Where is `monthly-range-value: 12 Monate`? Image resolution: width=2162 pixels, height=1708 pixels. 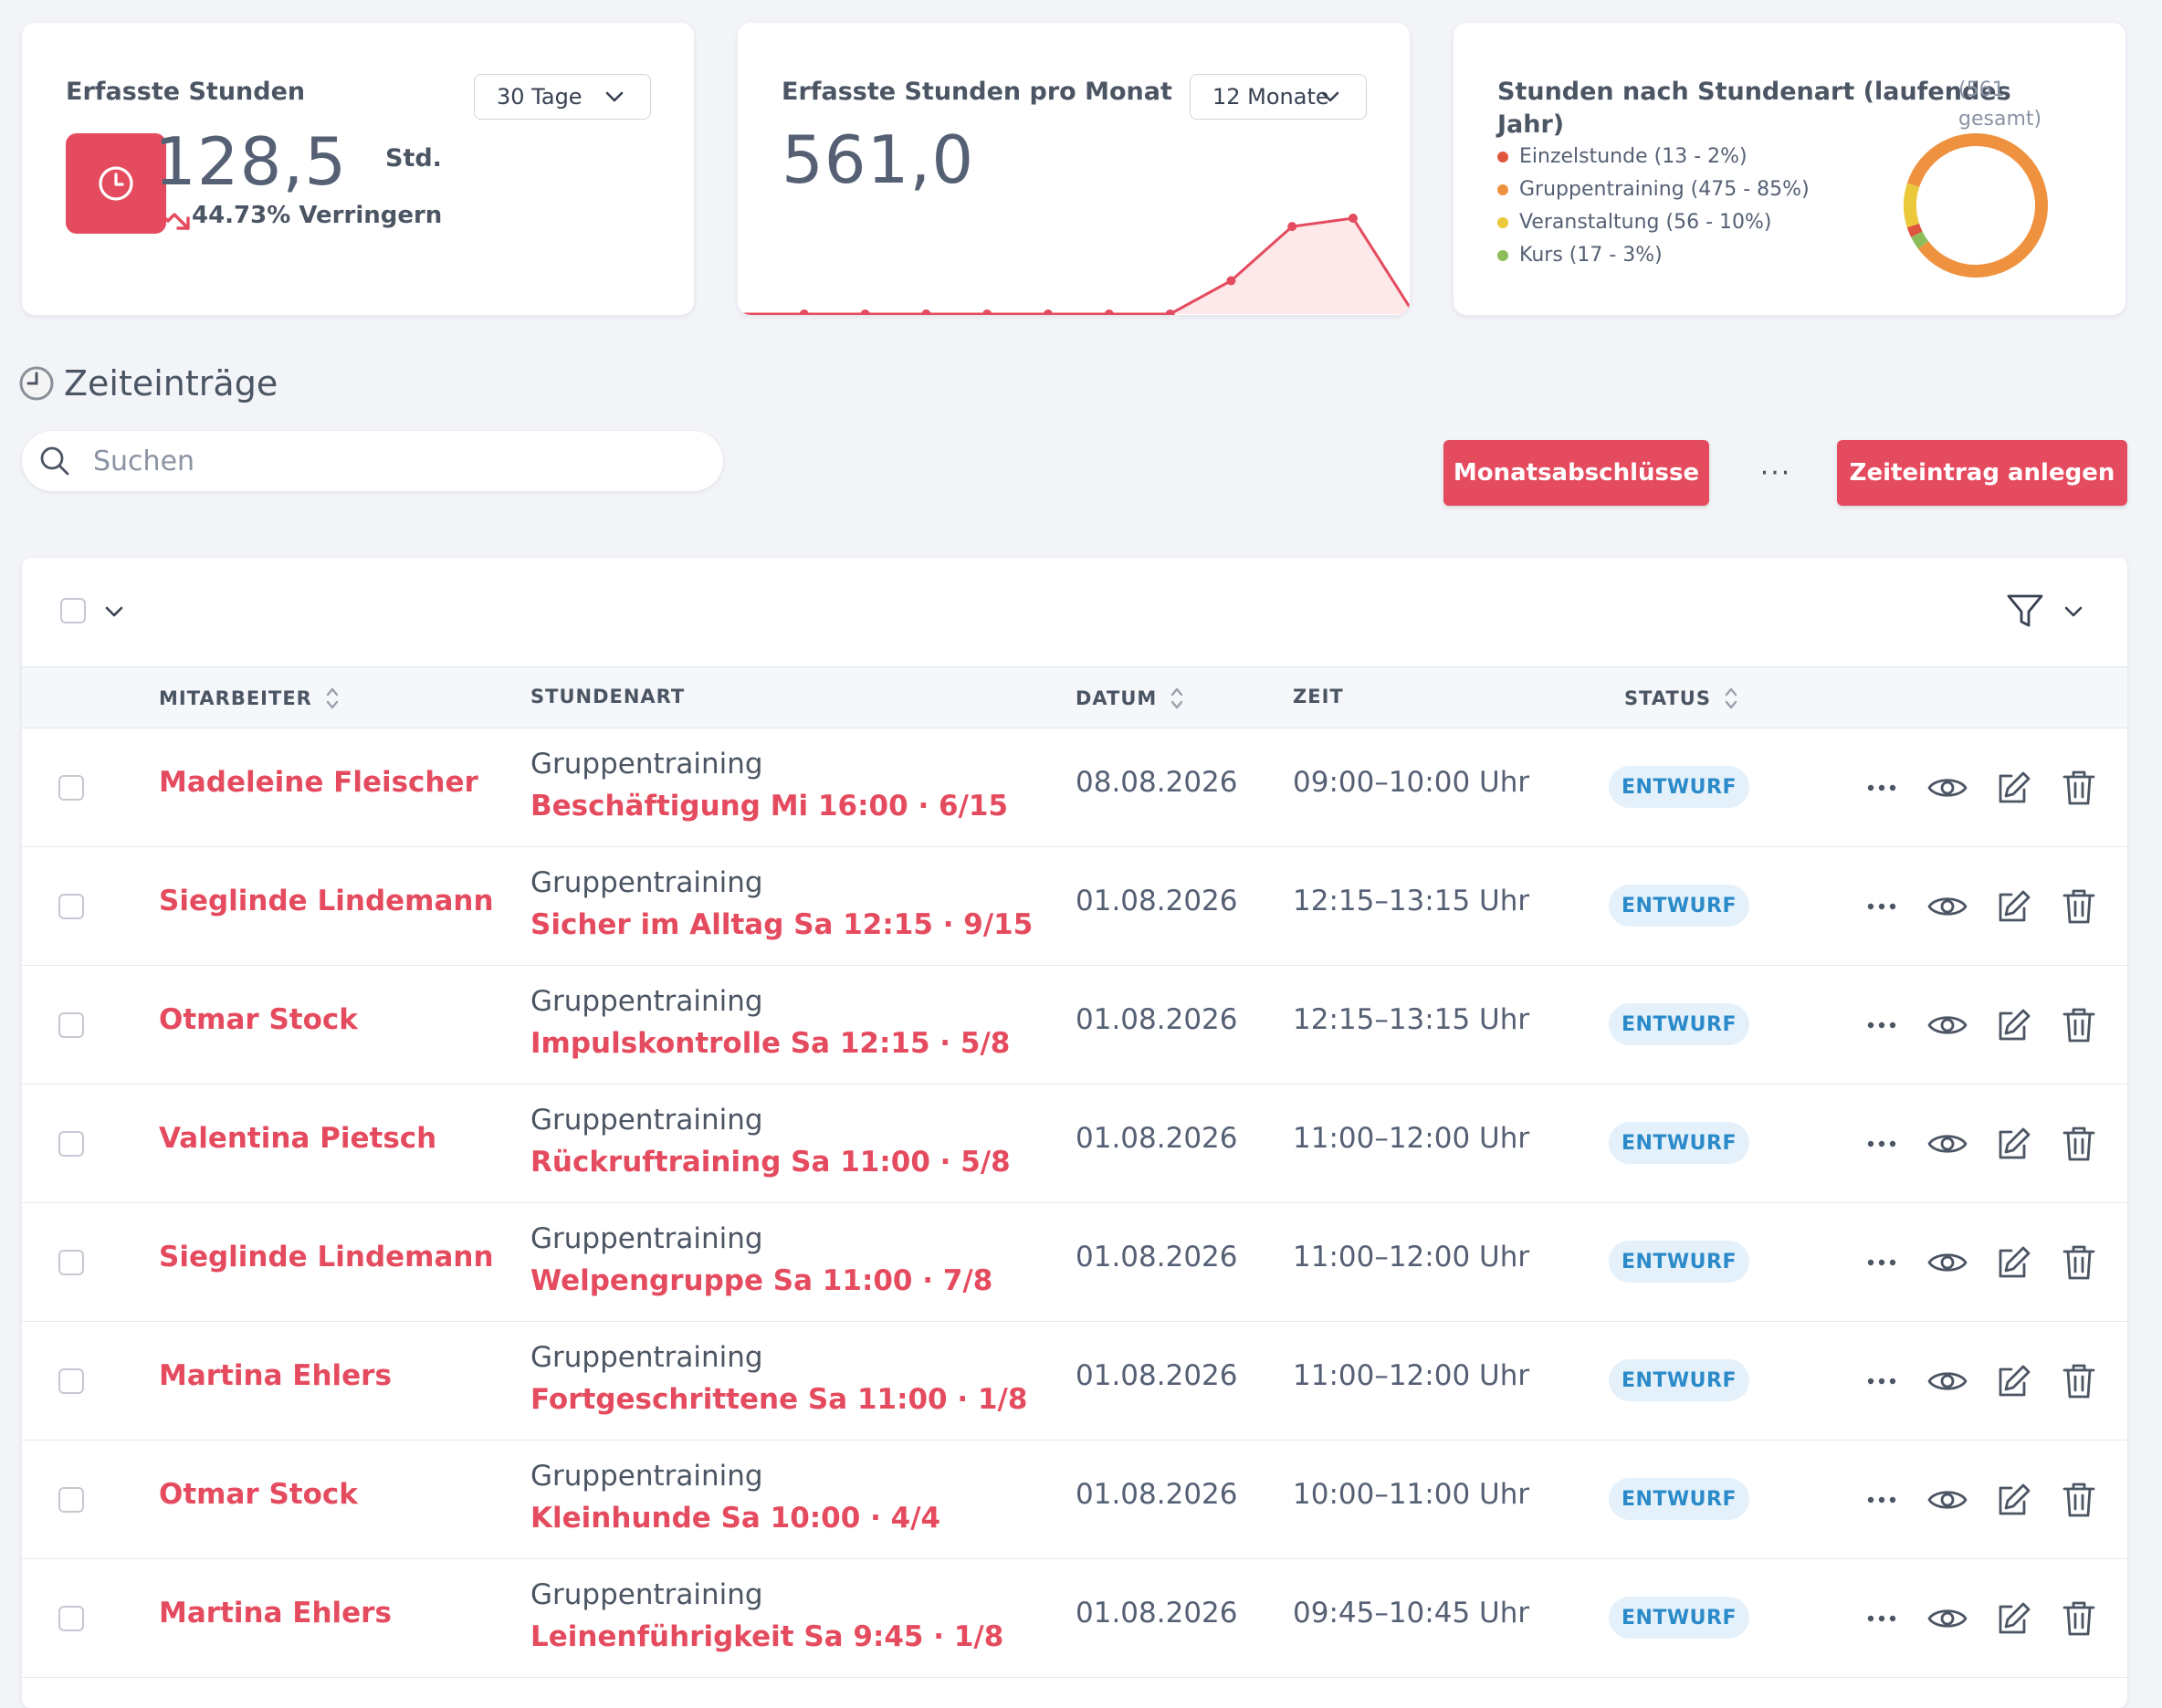 monthly-range-value: 12 Monate is located at coordinates (1270, 97).